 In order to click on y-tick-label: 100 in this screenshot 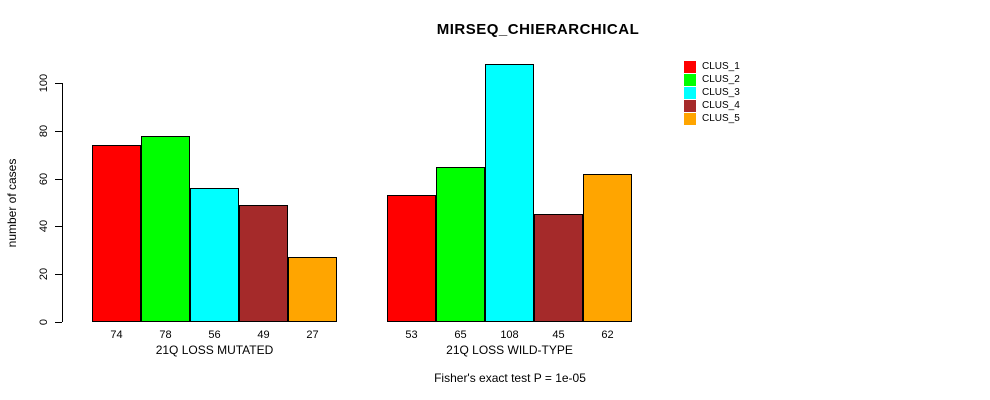, I will do `click(44, 83)`.